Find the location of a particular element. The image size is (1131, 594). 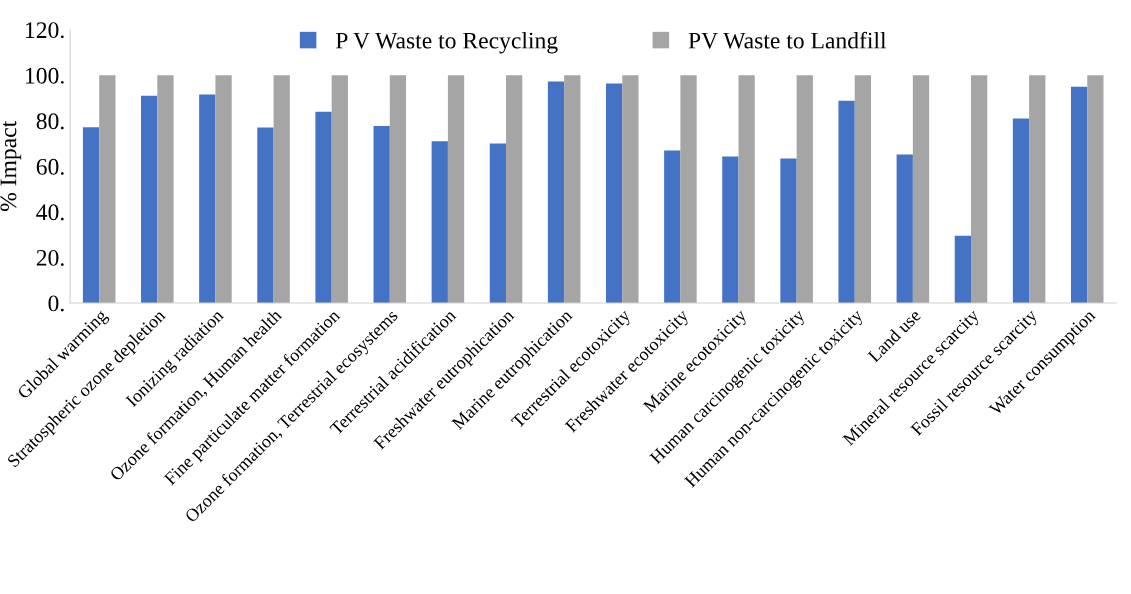

y-tick-label: 60. is located at coordinates (50, 166).